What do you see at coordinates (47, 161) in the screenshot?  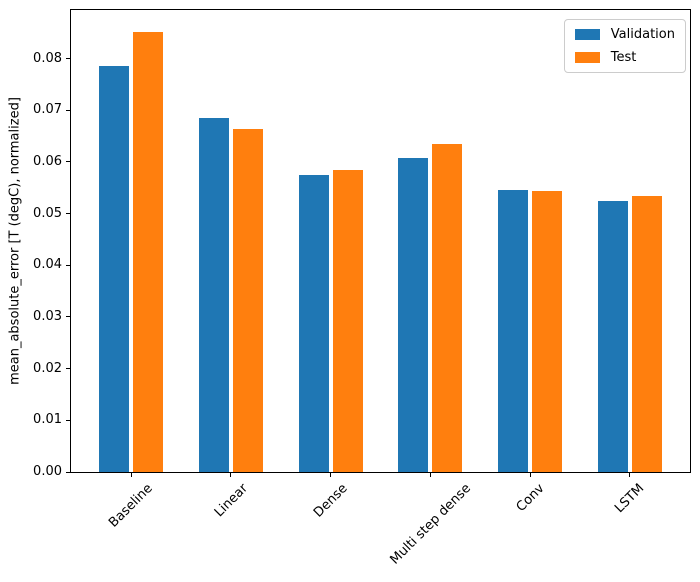 I see `y-tick-label: 0.06` at bounding box center [47, 161].